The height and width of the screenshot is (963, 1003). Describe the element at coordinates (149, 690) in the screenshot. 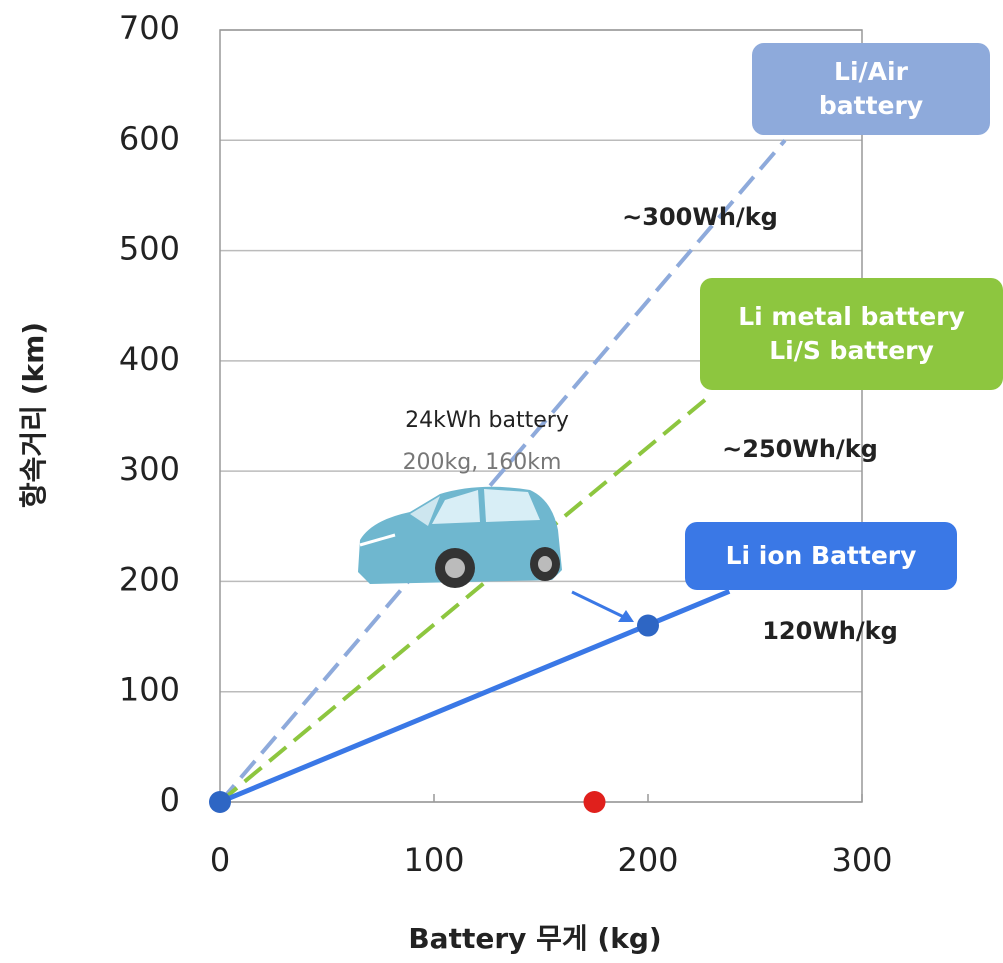

I see `y-tick-label: 100` at that location.